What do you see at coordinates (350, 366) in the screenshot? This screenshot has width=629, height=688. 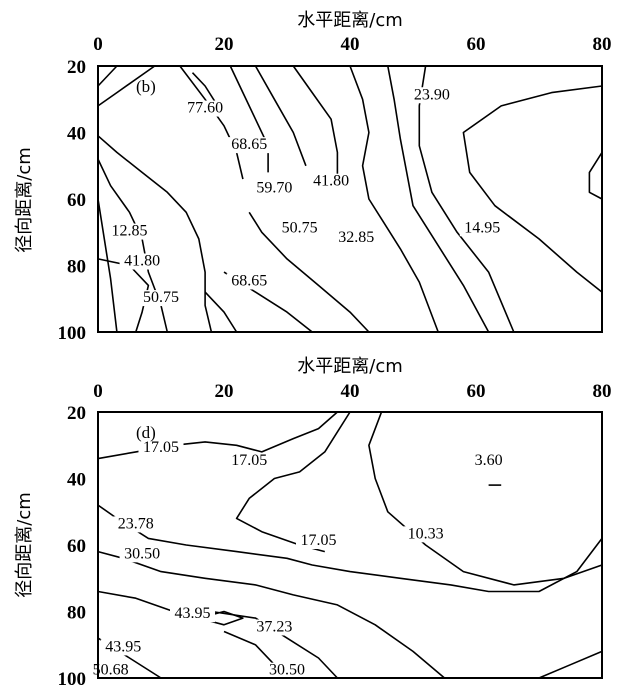 I see `x-axis-title-2: 水平距离/cm` at bounding box center [350, 366].